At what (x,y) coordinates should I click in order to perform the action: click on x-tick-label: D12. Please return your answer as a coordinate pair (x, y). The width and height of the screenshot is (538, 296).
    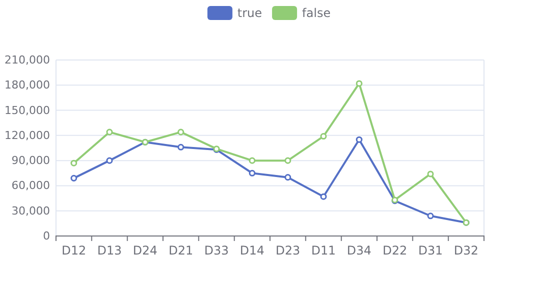
    Looking at the image, I should click on (74, 251).